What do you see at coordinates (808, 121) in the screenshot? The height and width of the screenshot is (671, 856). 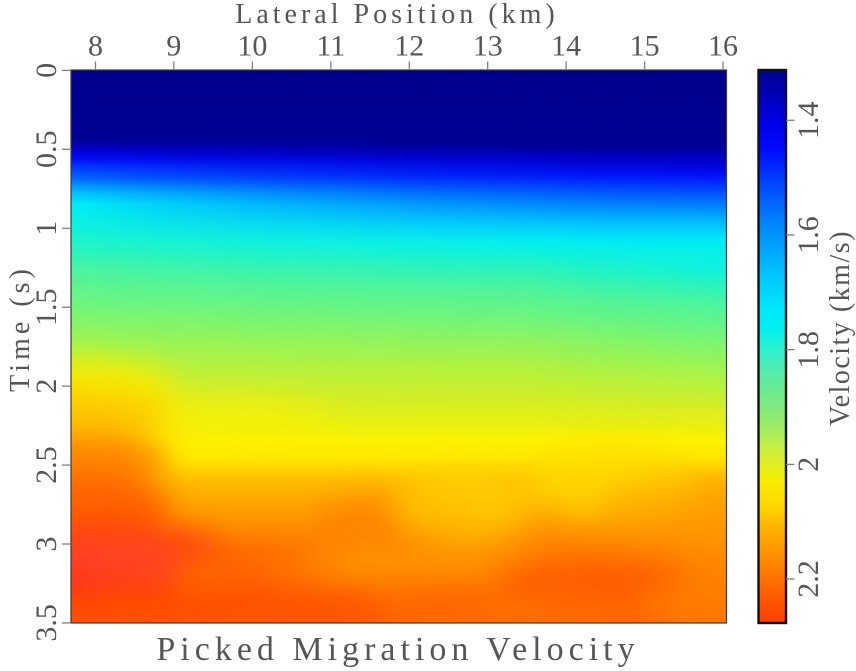 I see `svg-text: 1.4` at bounding box center [808, 121].